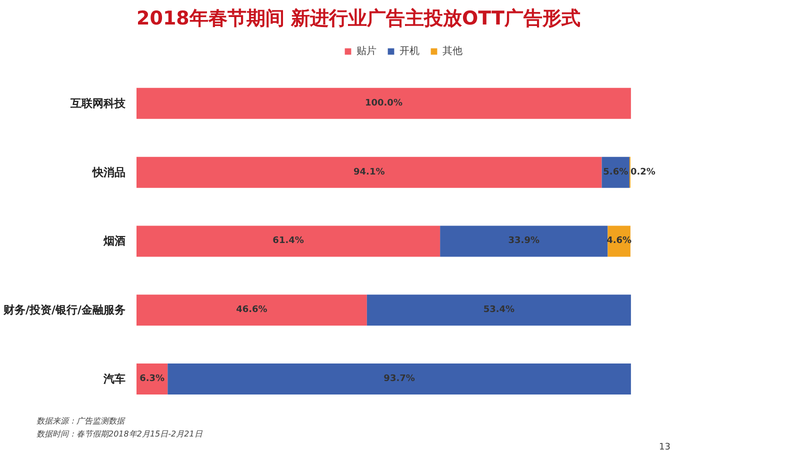 This screenshot has height=450, width=800. I want to click on y-tick-label: 快消品, so click(109, 172).